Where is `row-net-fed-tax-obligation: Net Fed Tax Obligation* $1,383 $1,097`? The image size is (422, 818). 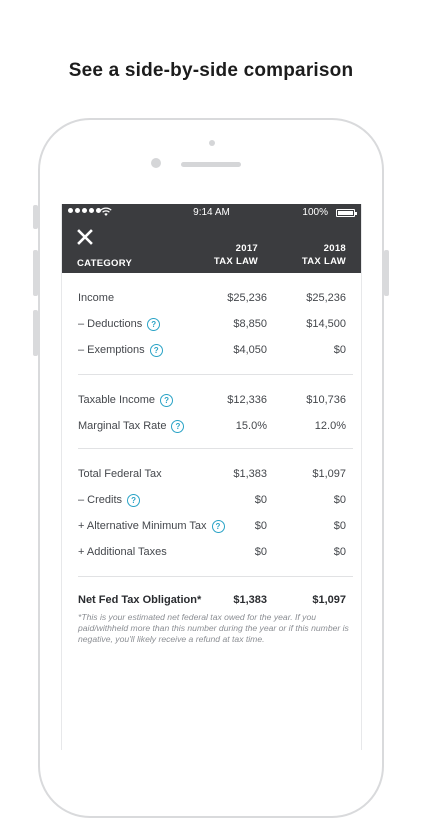
row-net-fed-tax-obligation: Net Fed Tax Obligation* $1,383 $1,097 is located at coordinates (211, 603).